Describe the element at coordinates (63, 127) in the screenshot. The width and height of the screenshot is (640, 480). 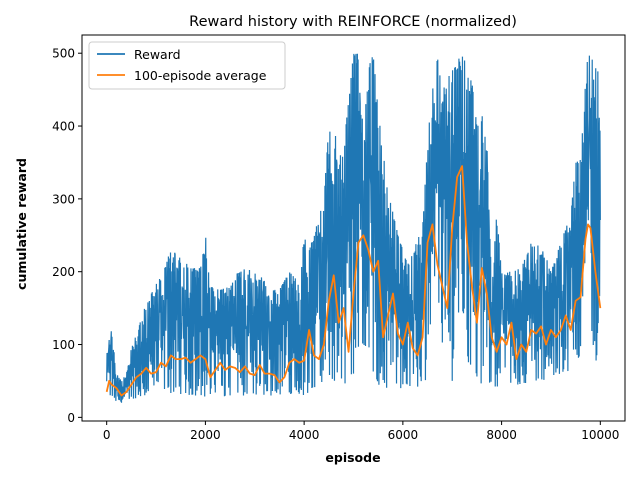
I see `y-tick-label: 400` at that location.